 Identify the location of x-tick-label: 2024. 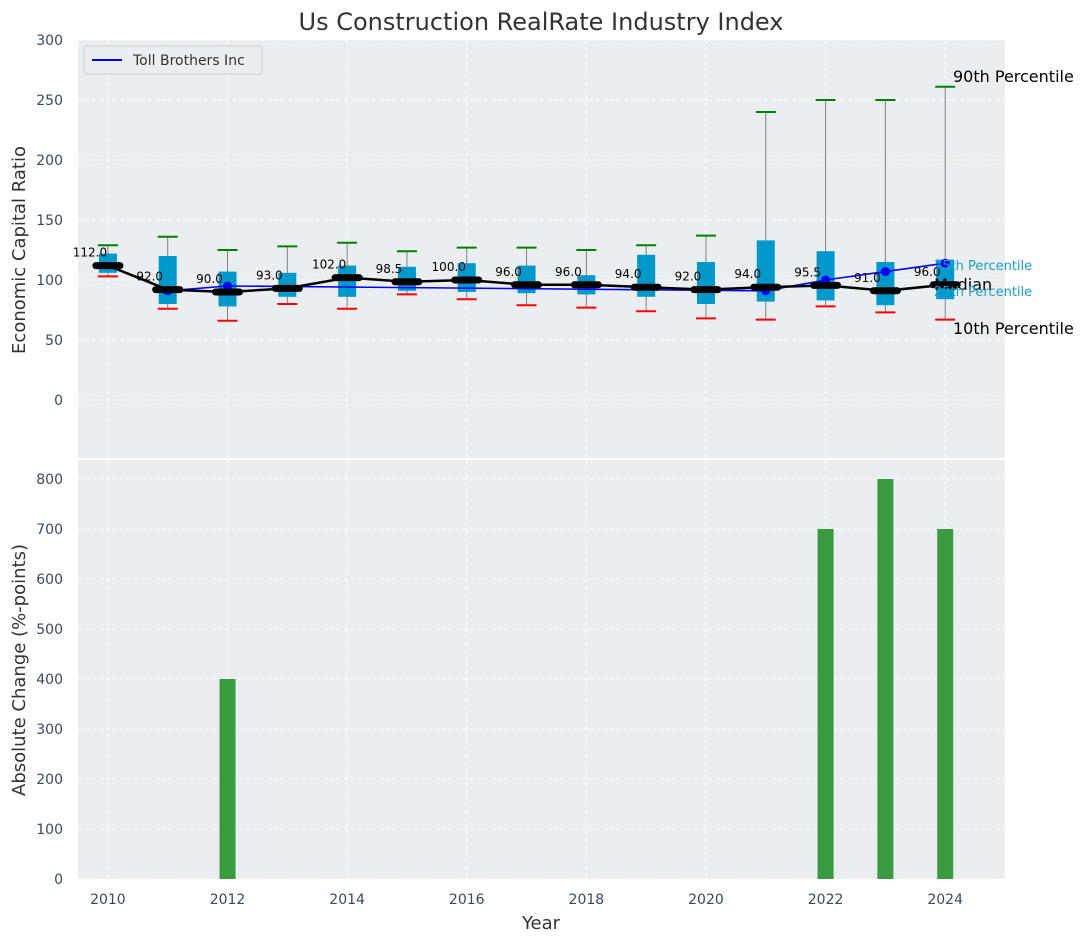
(945, 900).